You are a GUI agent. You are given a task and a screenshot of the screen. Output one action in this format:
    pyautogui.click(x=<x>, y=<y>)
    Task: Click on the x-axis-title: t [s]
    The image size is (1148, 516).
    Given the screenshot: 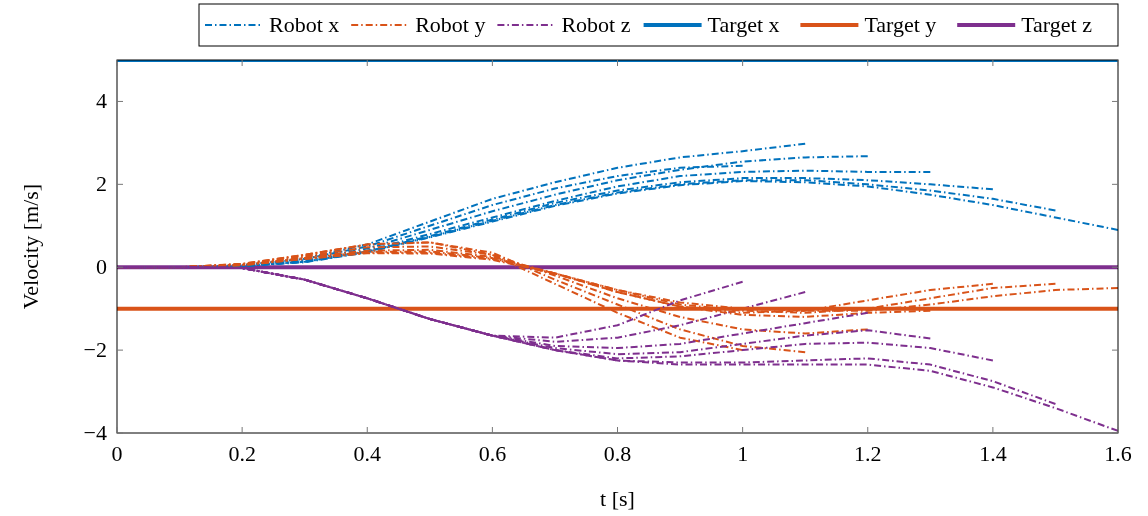 What is the action you would take?
    pyautogui.click(x=617, y=498)
    